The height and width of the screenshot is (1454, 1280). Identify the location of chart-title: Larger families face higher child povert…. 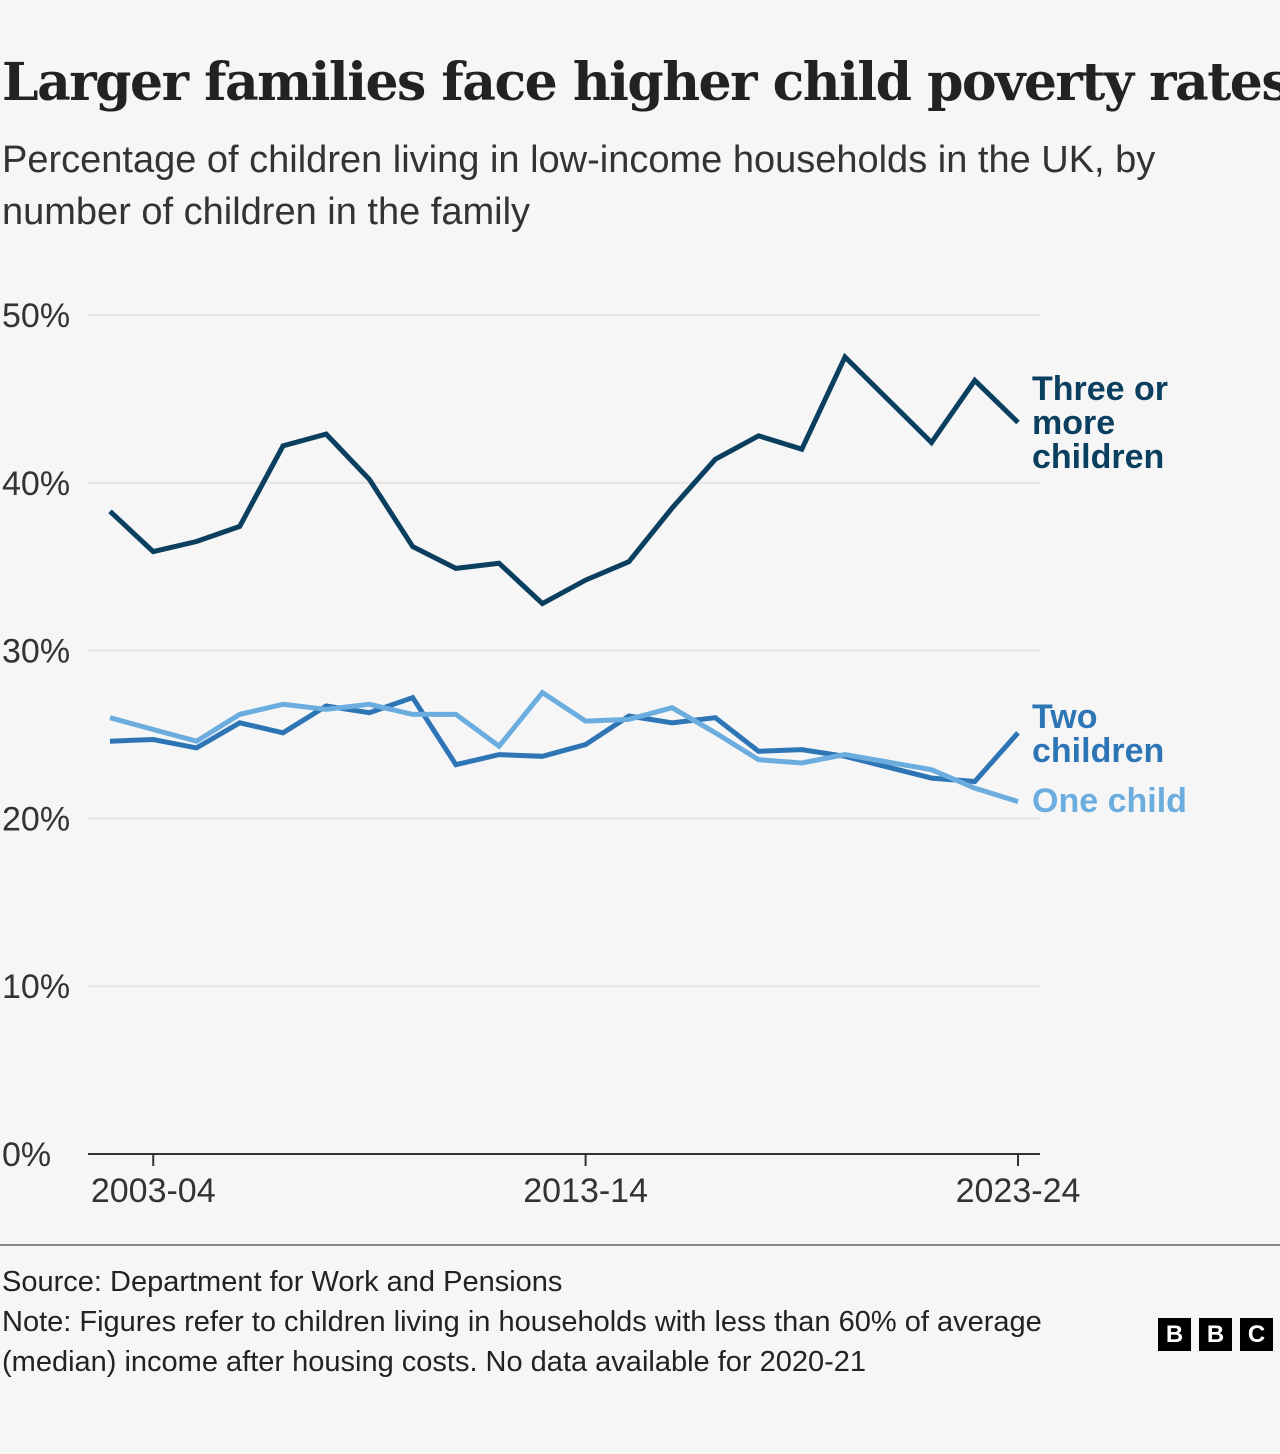
(641, 82).